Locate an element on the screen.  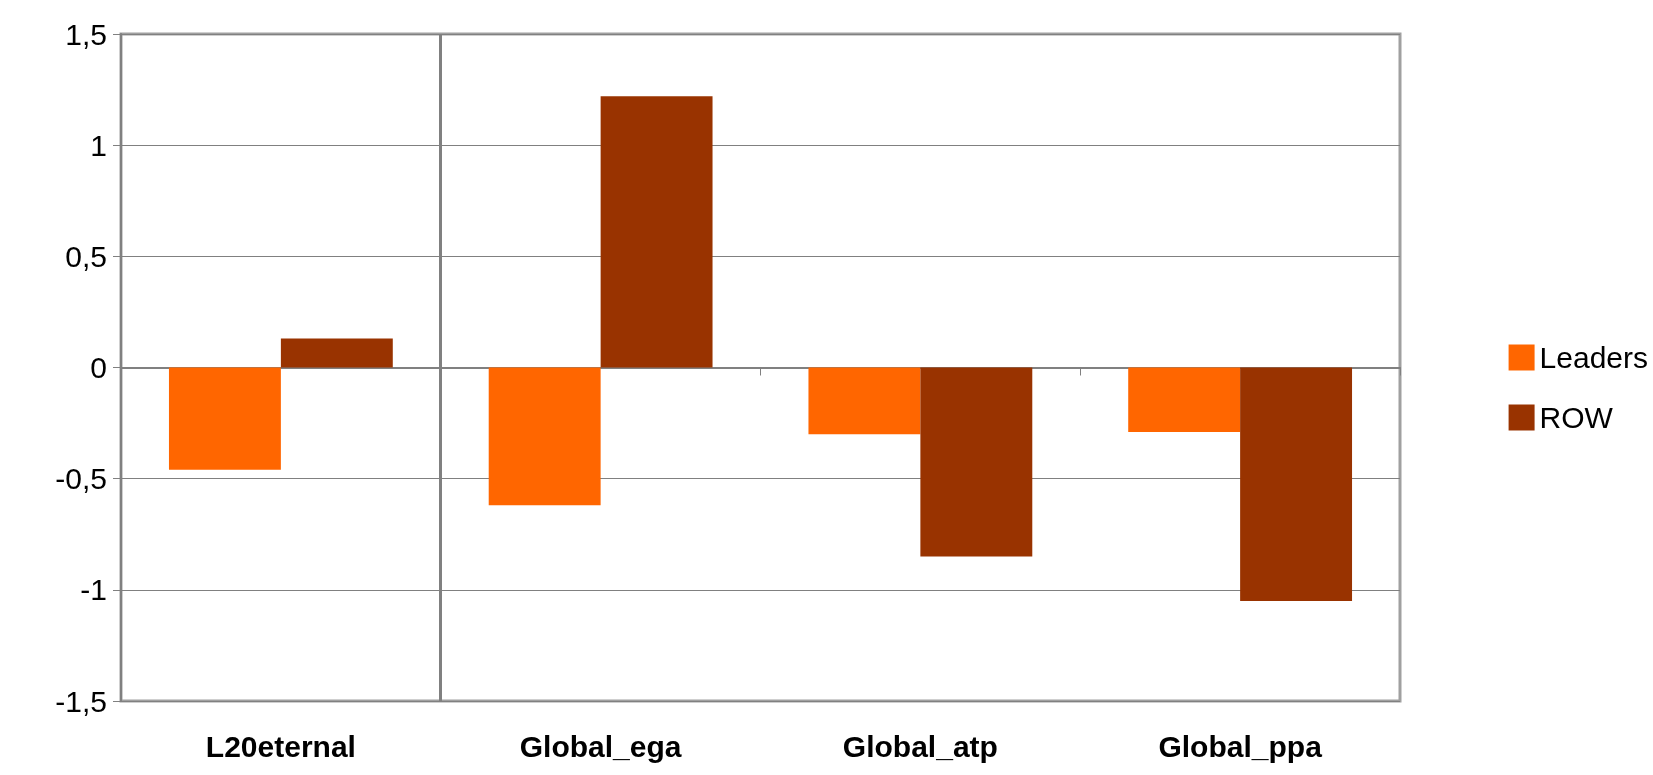
y-tick-label: 0 is located at coordinates (98, 367).